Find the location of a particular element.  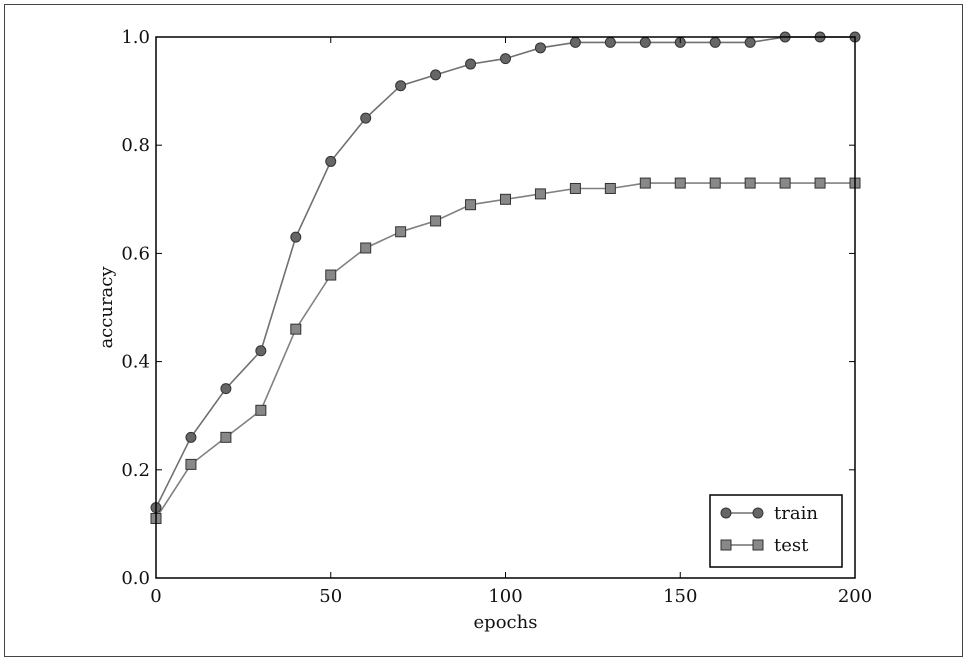

legend-label-train: train is located at coordinates (796, 513).